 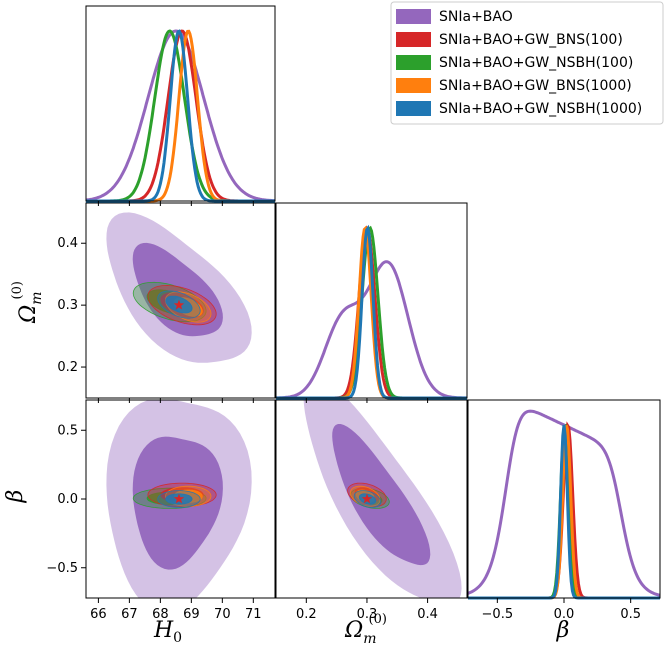 I want to click on x-tick-label: 0.5, so click(x=630, y=614).